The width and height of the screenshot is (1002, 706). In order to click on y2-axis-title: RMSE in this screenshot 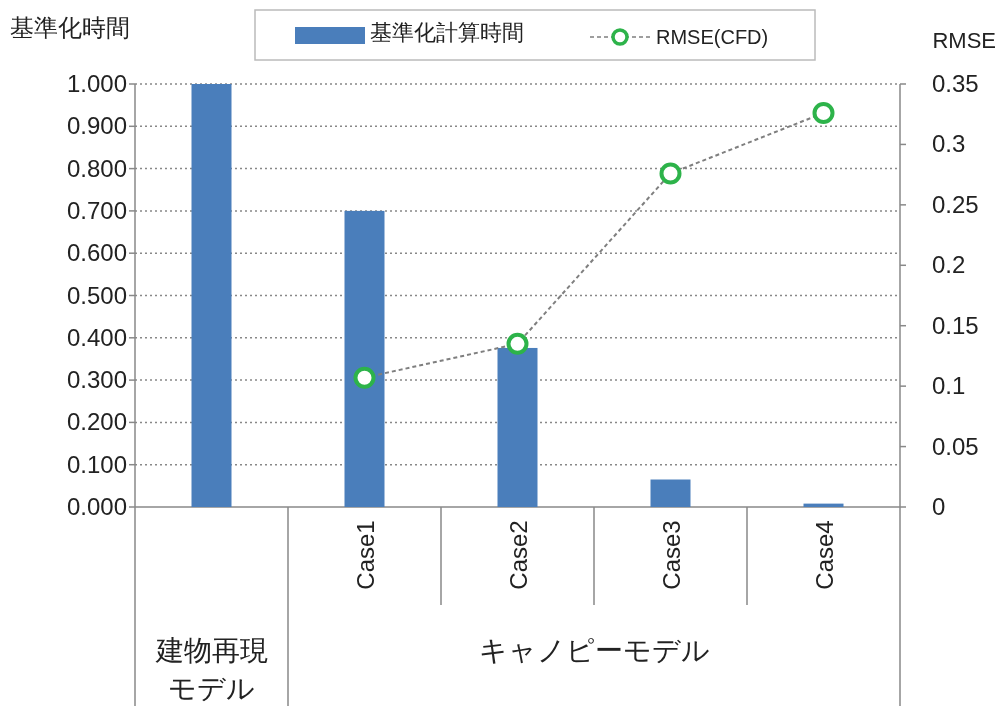, I will do `click(964, 40)`.